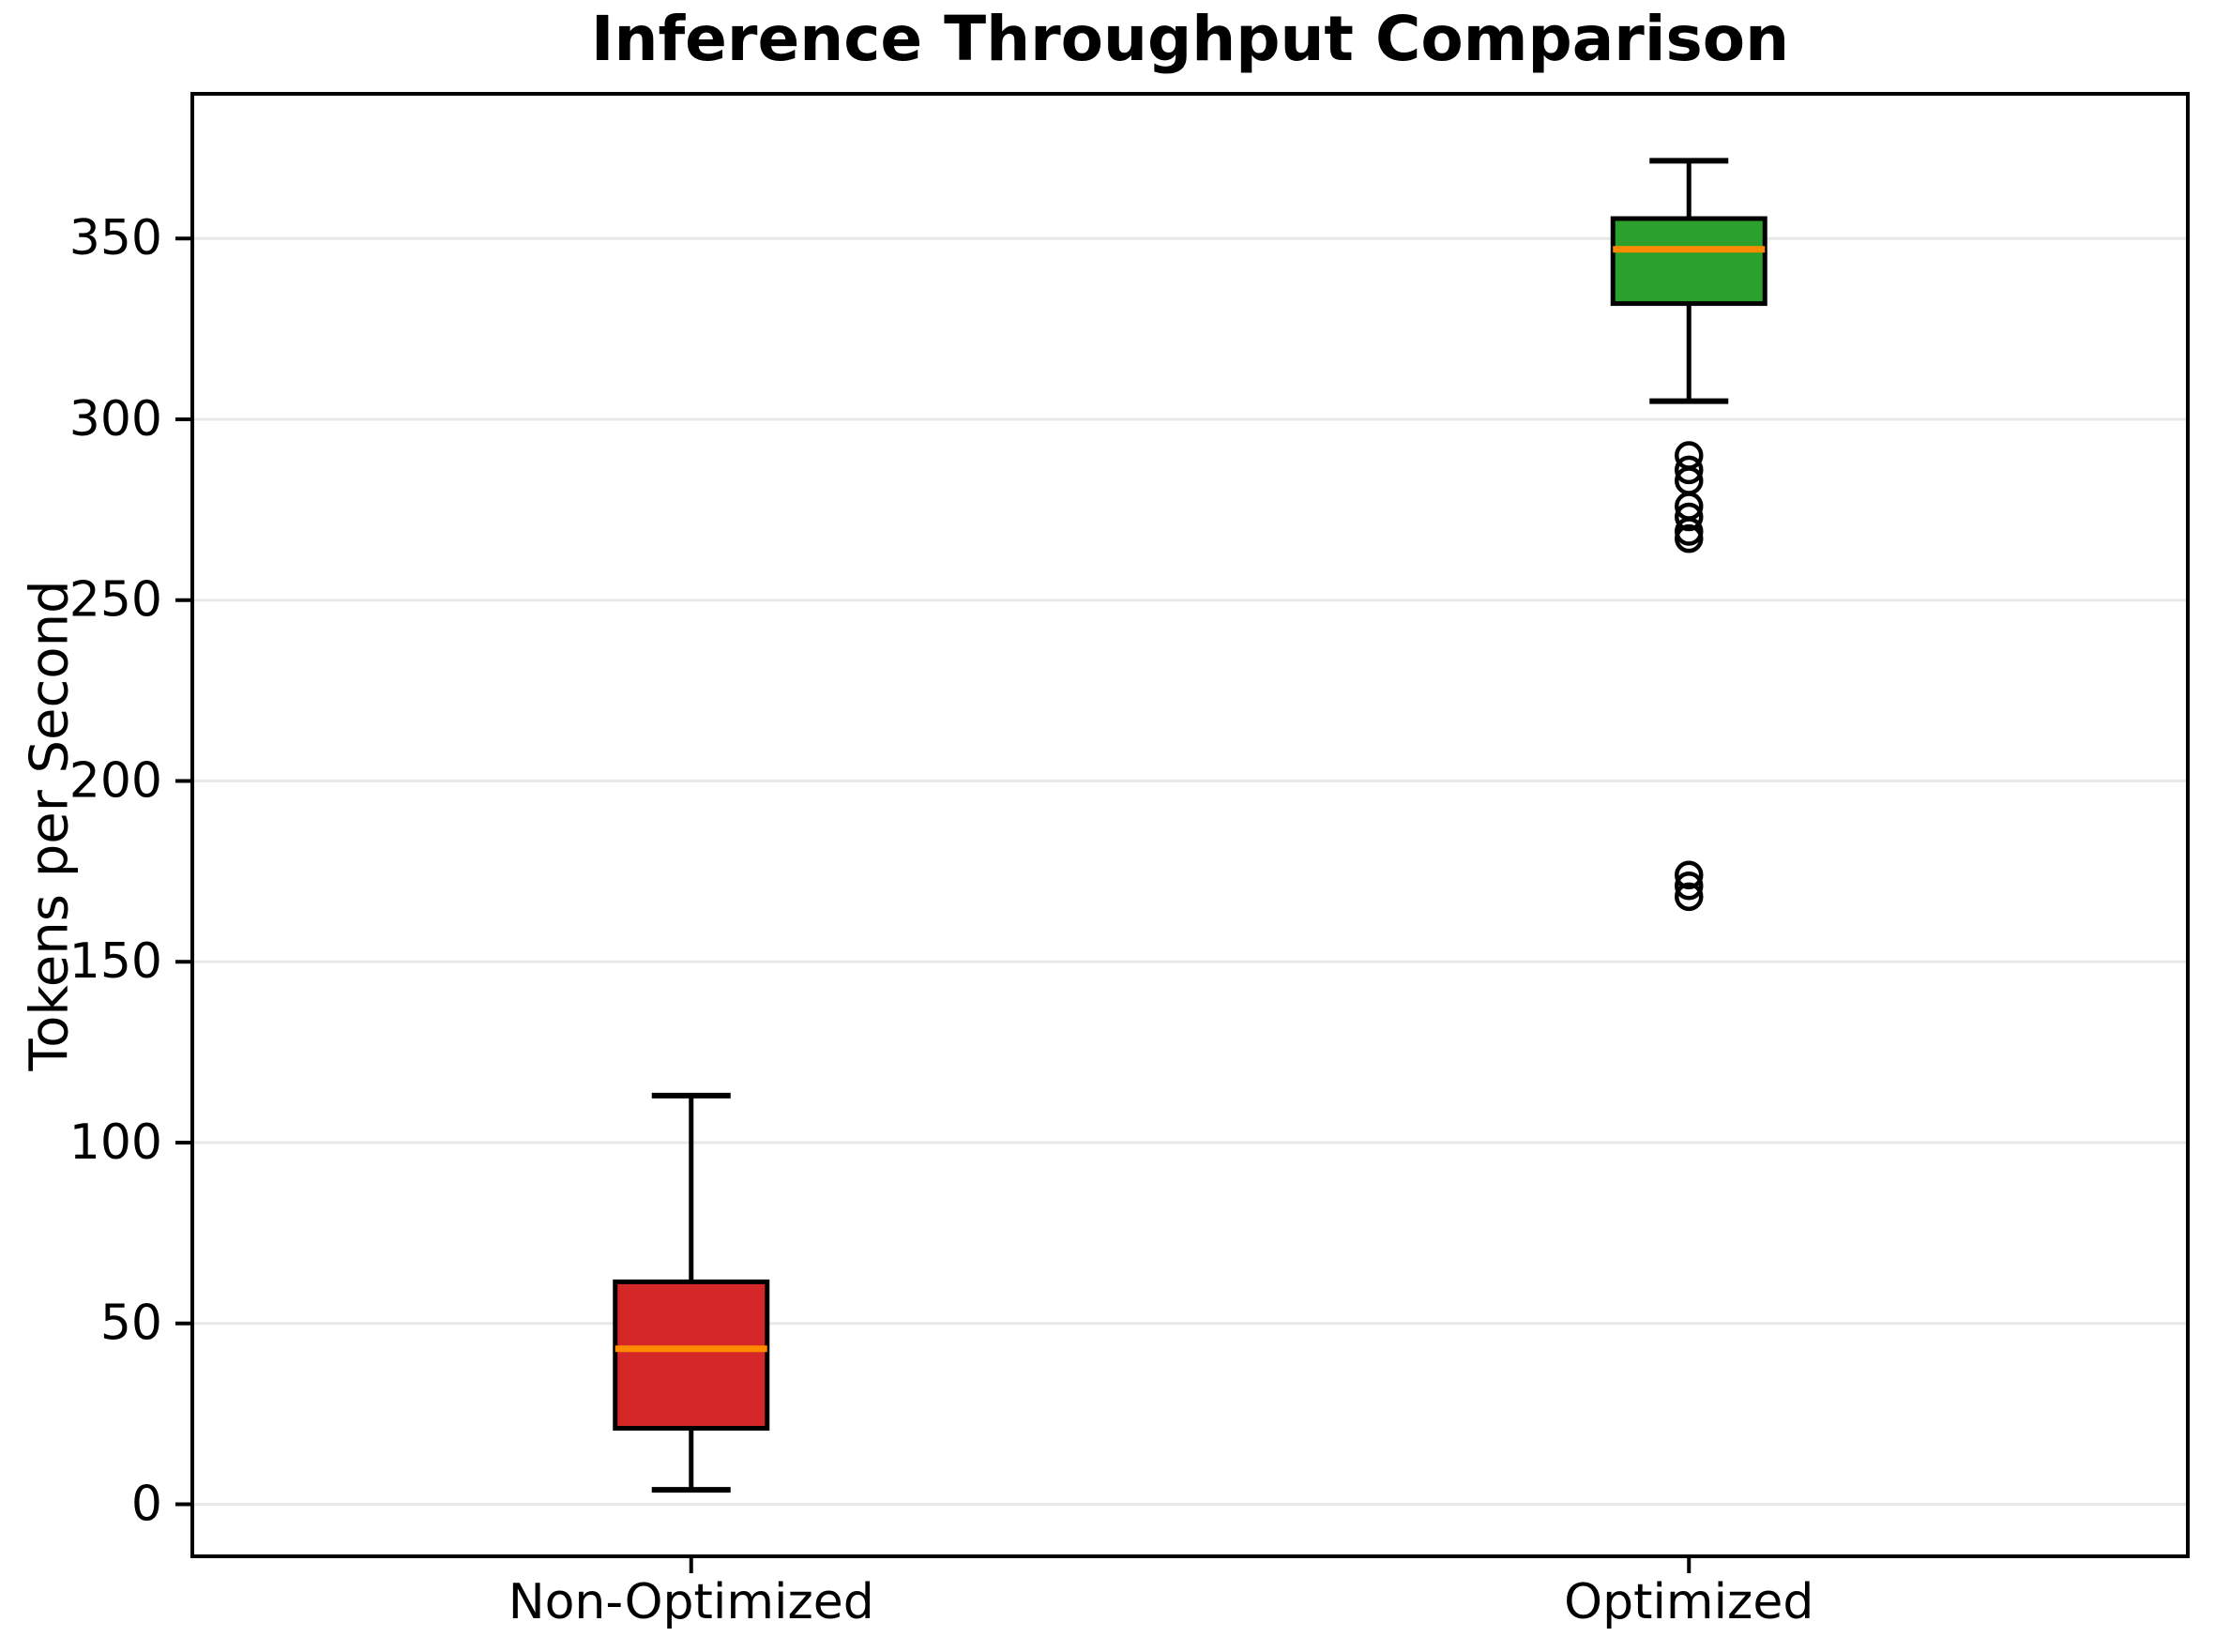 The image size is (2215, 1652). What do you see at coordinates (115, 419) in the screenshot?
I see `y-tick-label-300: 300` at bounding box center [115, 419].